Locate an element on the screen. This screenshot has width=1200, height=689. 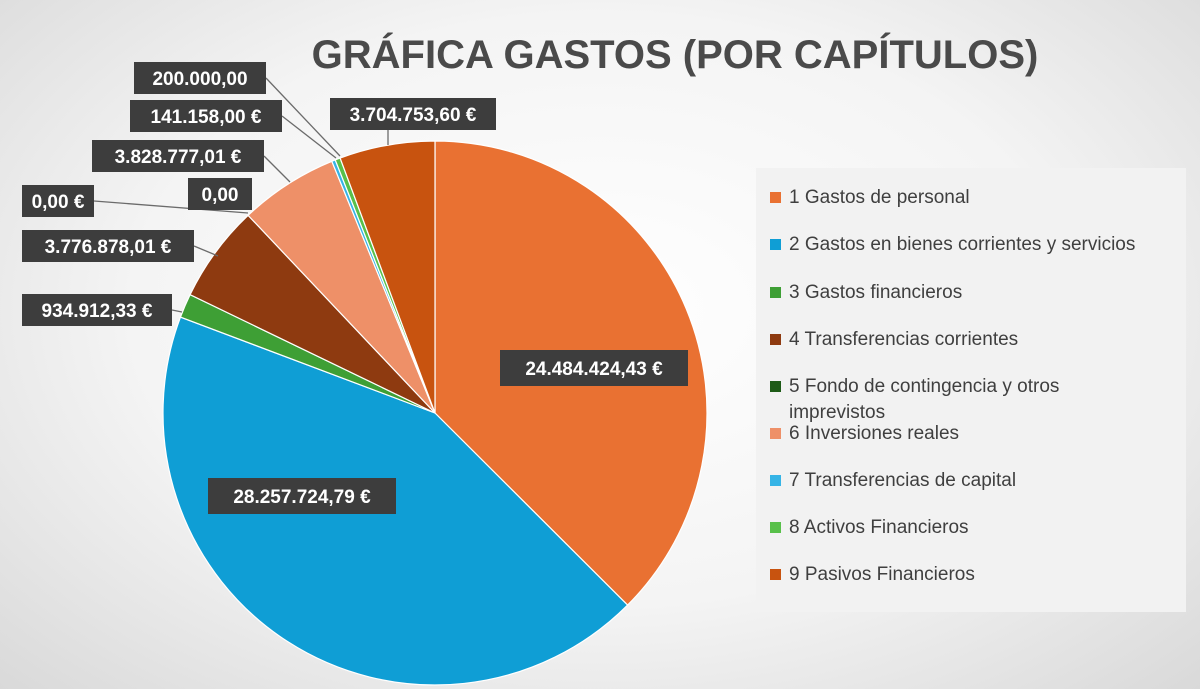
legend-item-1: 1 Gastos de personal is located at coordinates (870, 197).